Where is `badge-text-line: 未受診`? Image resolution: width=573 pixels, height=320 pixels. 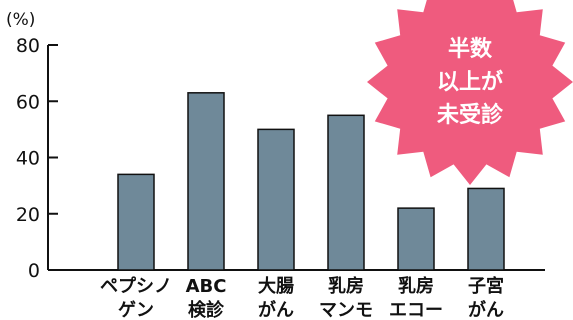 badge-text-line: 未受診 is located at coordinates (470, 115).